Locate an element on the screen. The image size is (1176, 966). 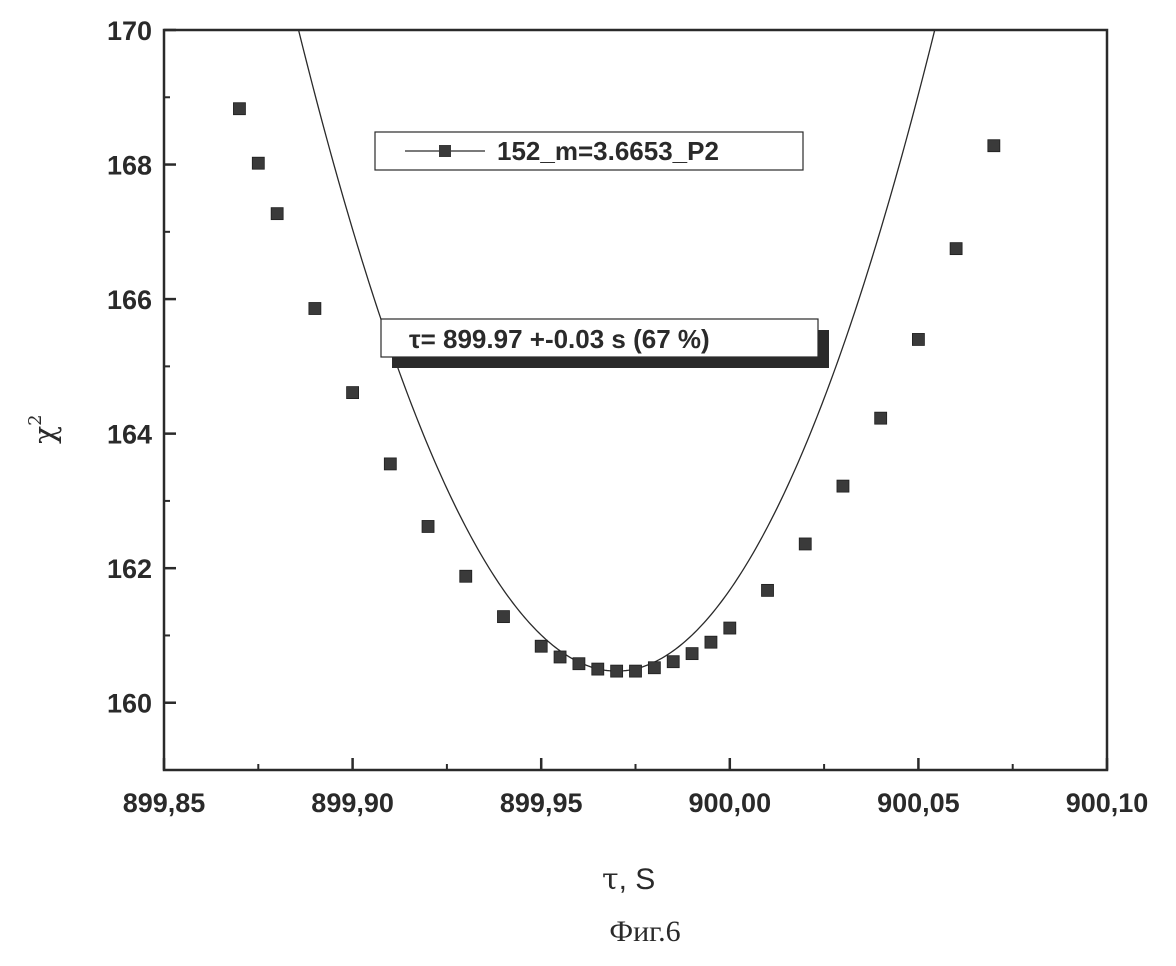
y-tick-label: 170 is located at coordinates (129, 31).